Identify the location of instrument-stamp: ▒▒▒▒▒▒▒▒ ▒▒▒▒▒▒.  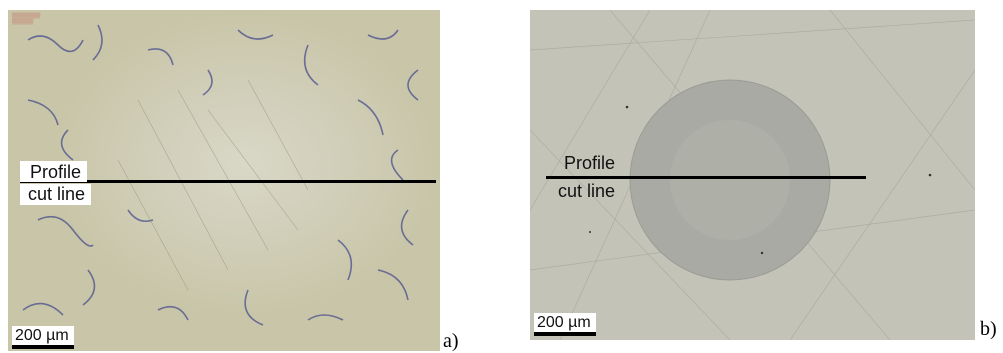
(26, 19).